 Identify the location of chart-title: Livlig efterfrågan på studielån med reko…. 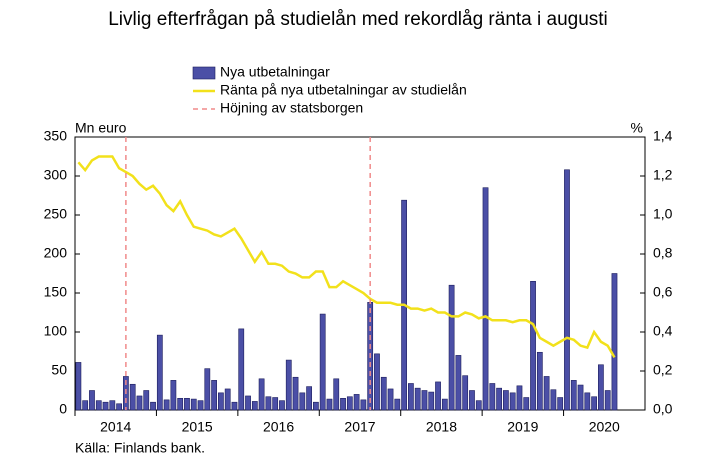
(358, 19).